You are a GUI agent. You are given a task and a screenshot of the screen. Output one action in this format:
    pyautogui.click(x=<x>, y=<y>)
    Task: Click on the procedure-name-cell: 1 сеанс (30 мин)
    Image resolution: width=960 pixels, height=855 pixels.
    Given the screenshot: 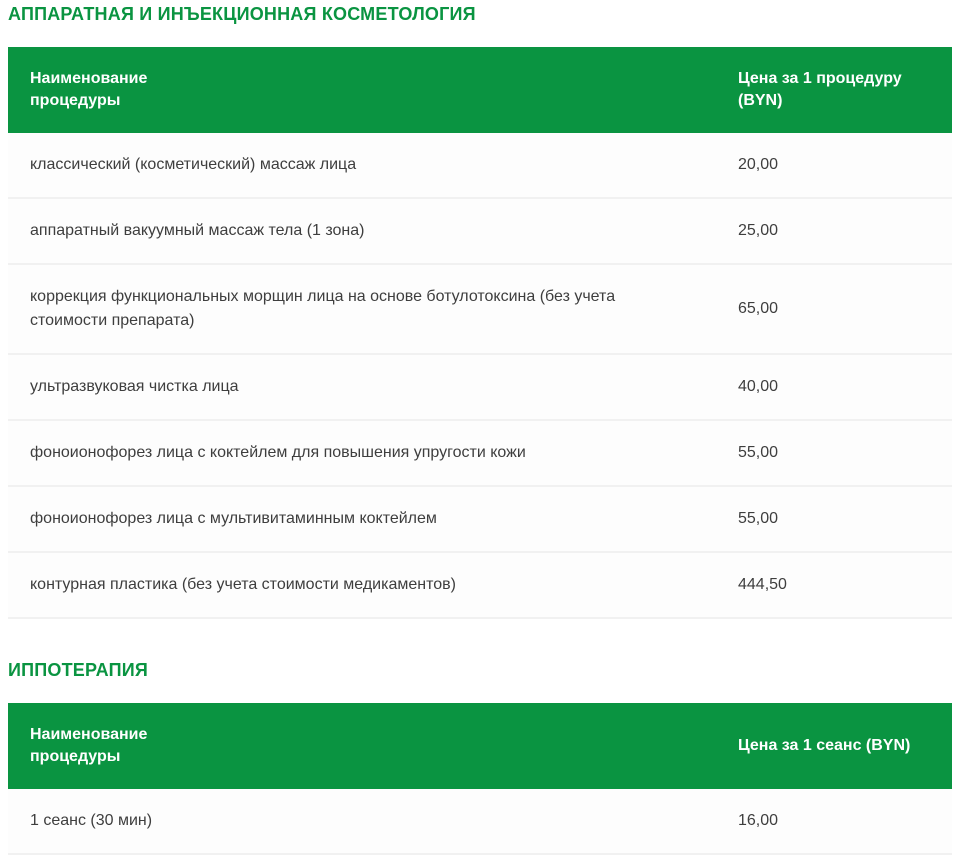 What is the action you would take?
    pyautogui.click(x=362, y=822)
    